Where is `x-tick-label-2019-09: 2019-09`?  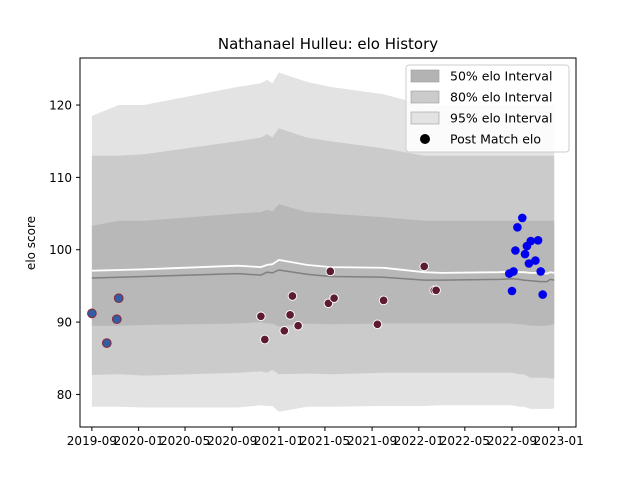
x-tick-label-2019-09: 2019-09 is located at coordinates (92, 441).